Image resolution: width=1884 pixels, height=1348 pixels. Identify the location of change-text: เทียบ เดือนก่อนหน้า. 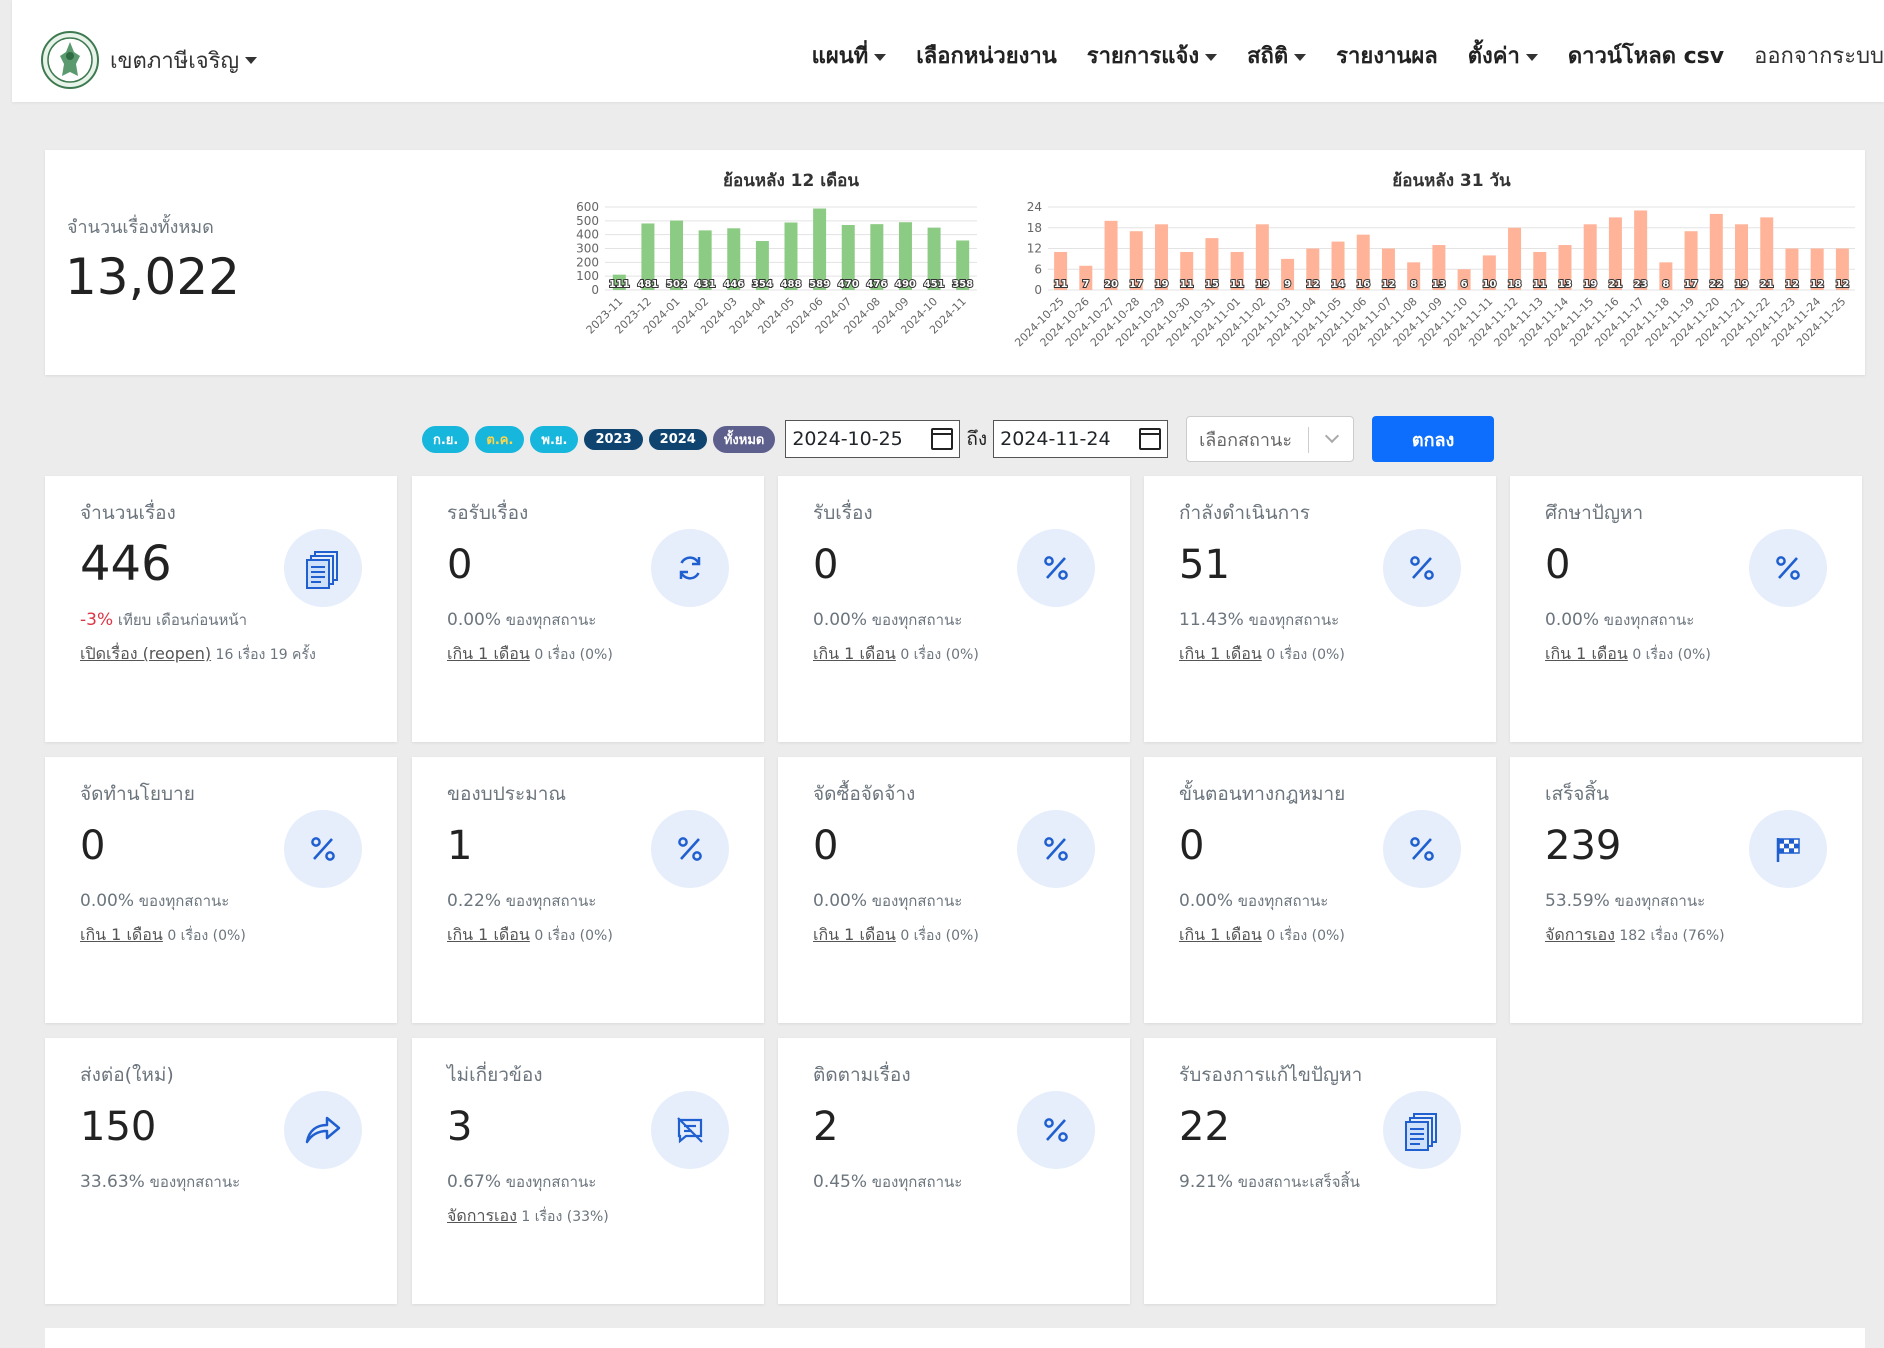
(182, 620).